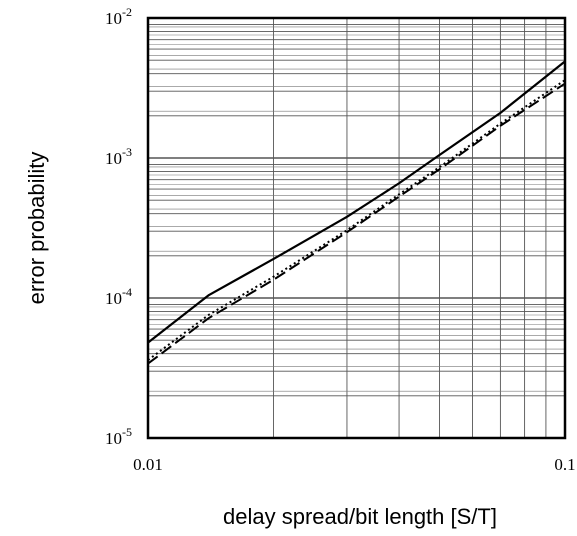  I want to click on x-tick-label: 0.01, so click(148, 464).